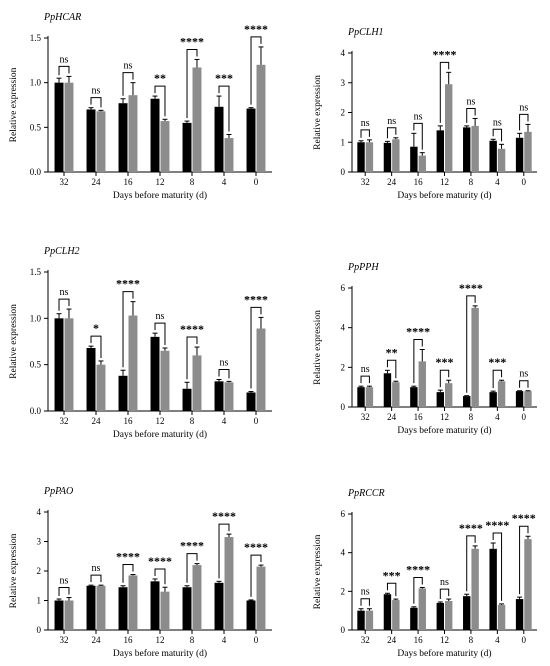 The height and width of the screenshot is (666, 550). What do you see at coordinates (36, 365) in the screenshot?
I see `y-tick-label: 0.5` at bounding box center [36, 365].